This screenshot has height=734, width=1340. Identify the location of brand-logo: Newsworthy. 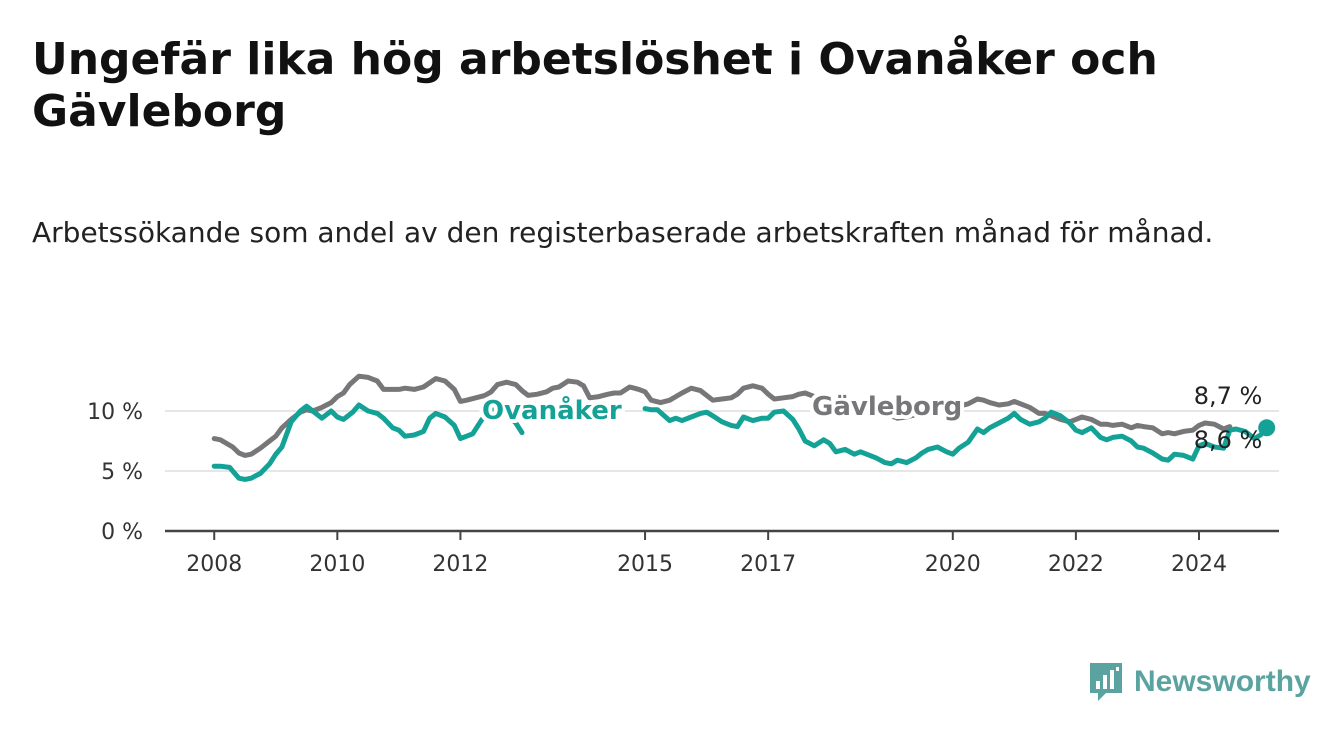
(1199, 682).